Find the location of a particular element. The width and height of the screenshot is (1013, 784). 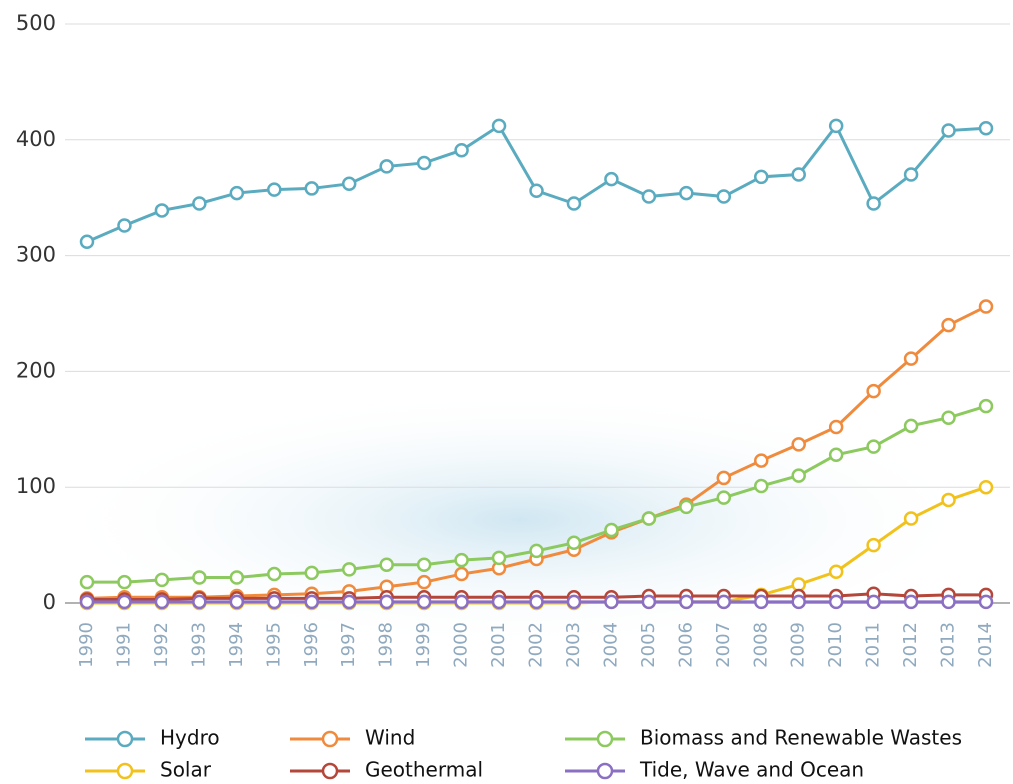

x-tick-label: 1990 is located at coordinates (86, 645).